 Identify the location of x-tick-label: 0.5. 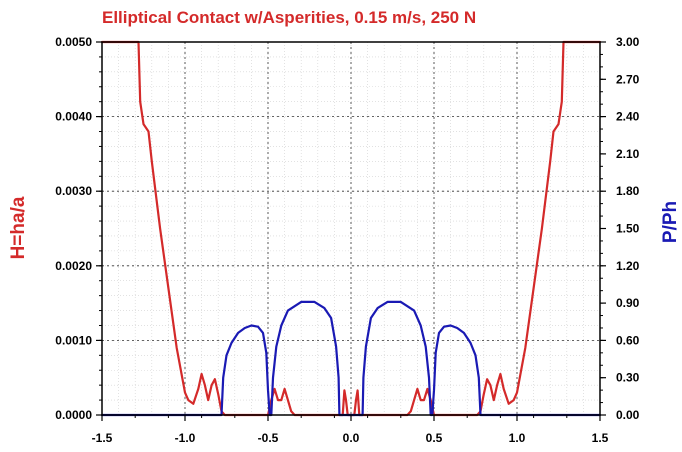
(434, 438).